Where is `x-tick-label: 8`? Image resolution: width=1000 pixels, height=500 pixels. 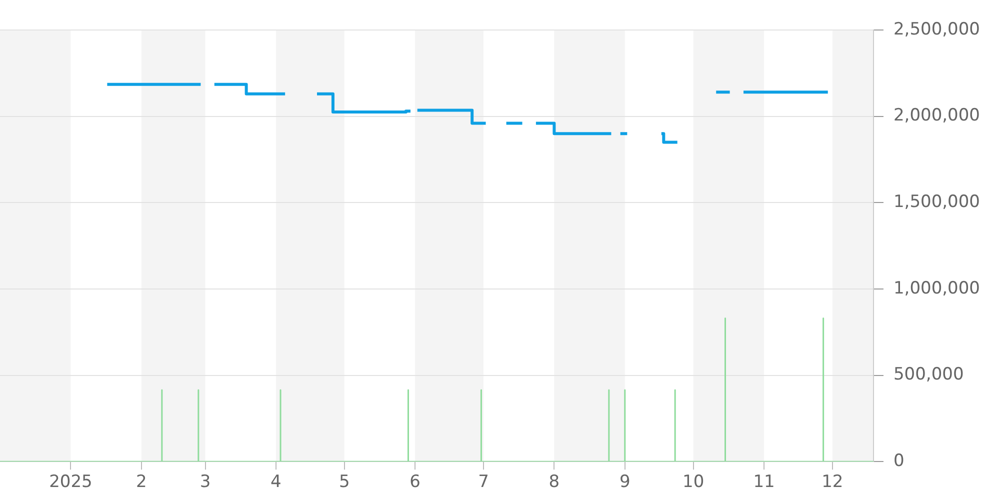 x-tick-label: 8 is located at coordinates (554, 482).